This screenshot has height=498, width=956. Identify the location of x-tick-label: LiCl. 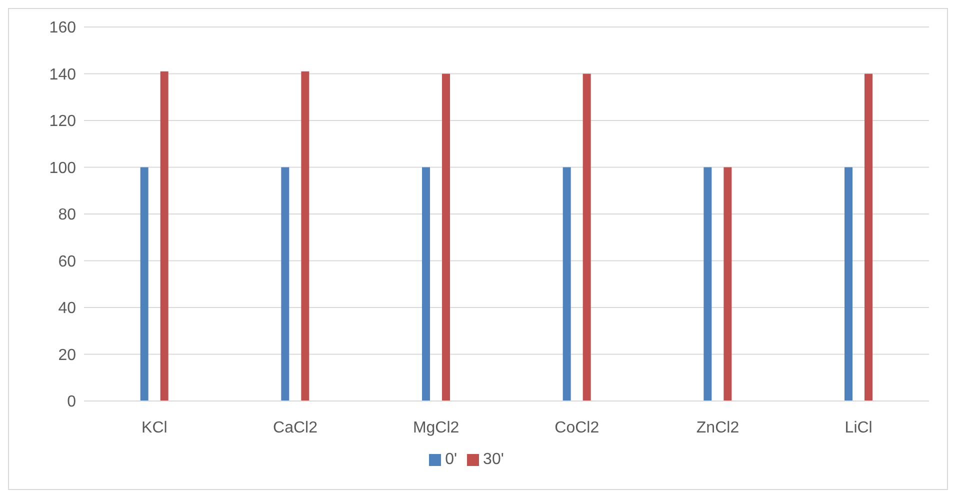
(858, 427).